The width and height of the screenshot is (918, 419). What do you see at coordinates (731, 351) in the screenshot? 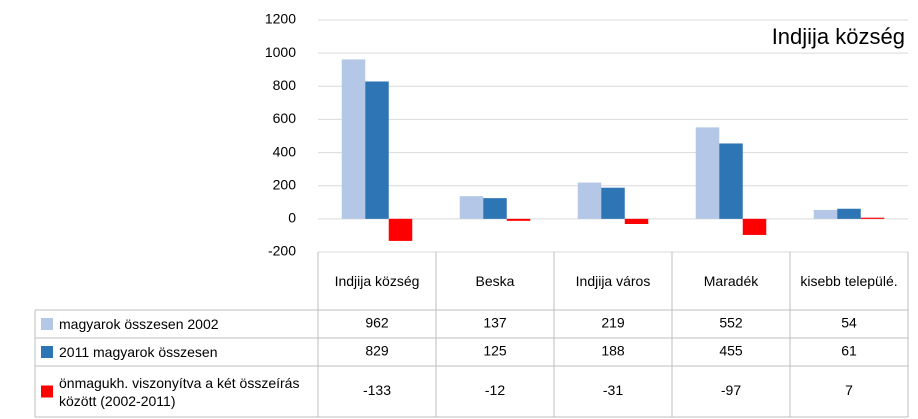
I see `table-value: 455` at bounding box center [731, 351].